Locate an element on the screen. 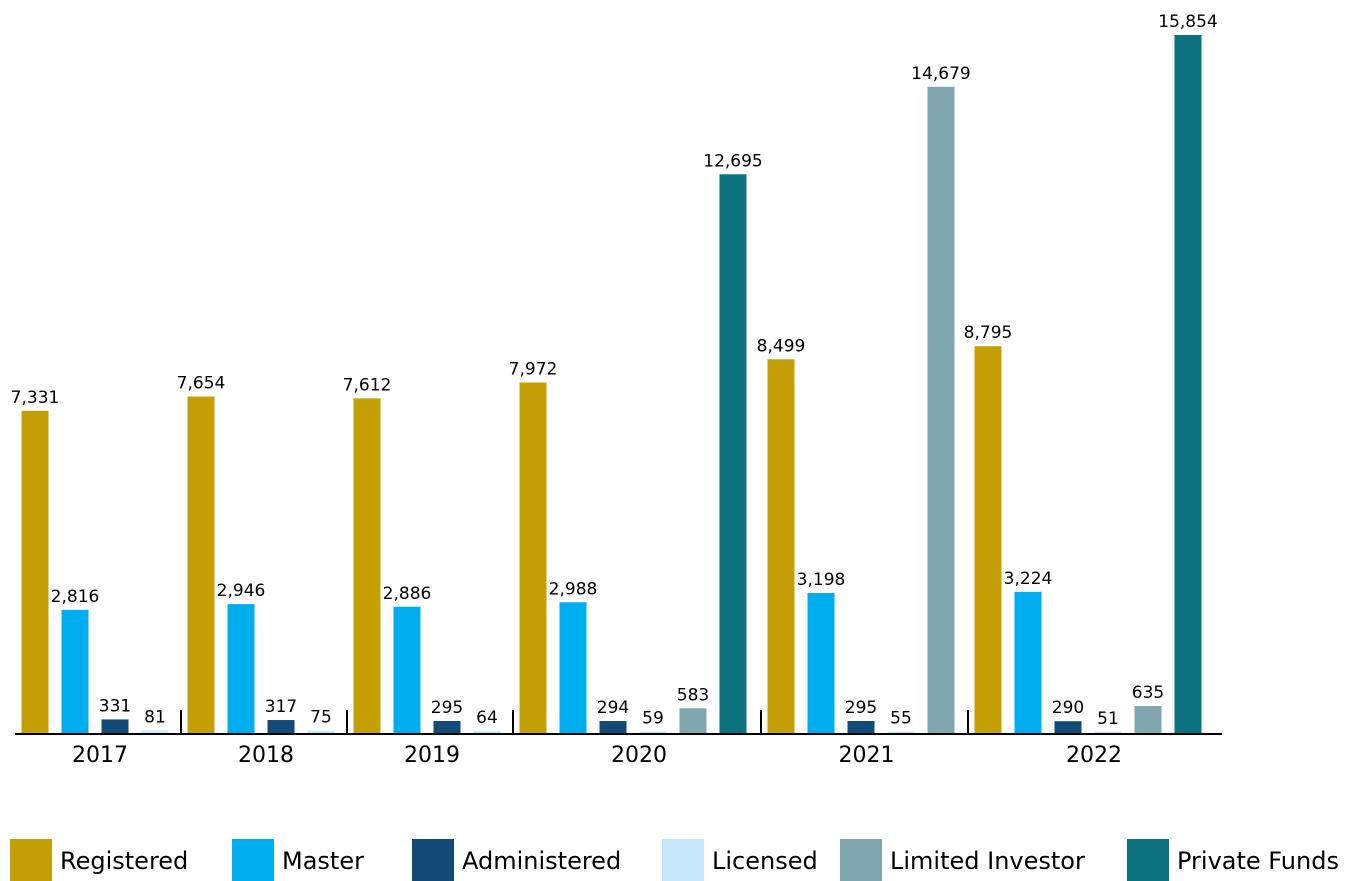 This screenshot has height=881, width=1368. data-label: 317 is located at coordinates (281, 707).